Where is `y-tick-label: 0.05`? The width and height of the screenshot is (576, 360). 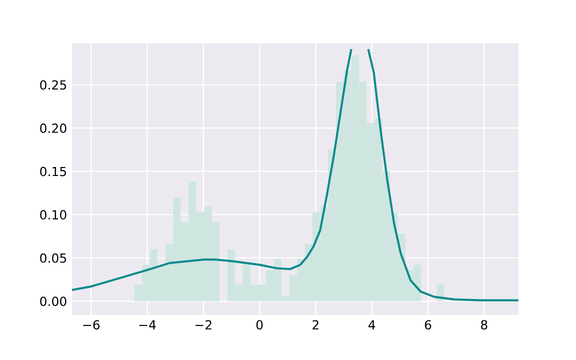 y-tick-label: 0.05 is located at coordinates (53, 258).